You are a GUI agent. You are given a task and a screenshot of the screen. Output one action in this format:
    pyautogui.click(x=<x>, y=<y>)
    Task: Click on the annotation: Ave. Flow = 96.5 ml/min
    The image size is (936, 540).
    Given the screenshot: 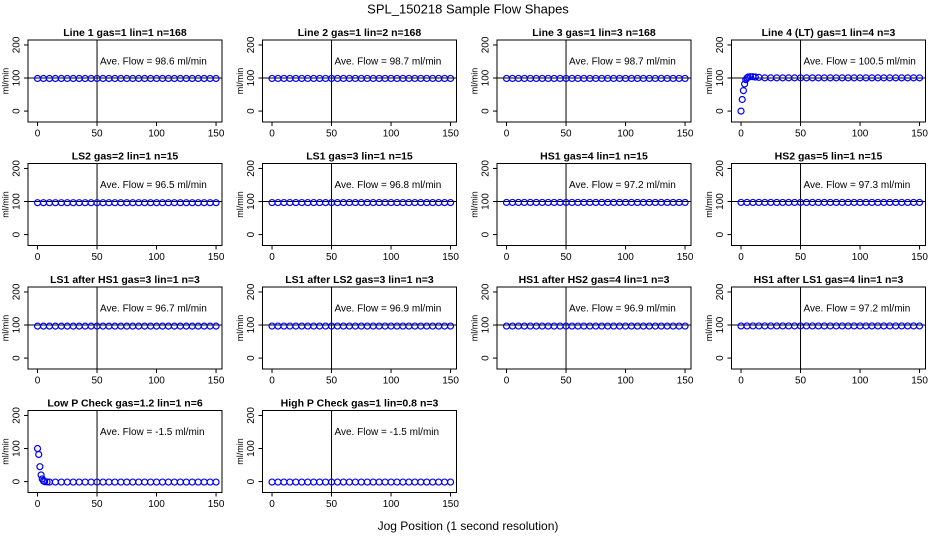 What is the action you would take?
    pyautogui.click(x=153, y=185)
    